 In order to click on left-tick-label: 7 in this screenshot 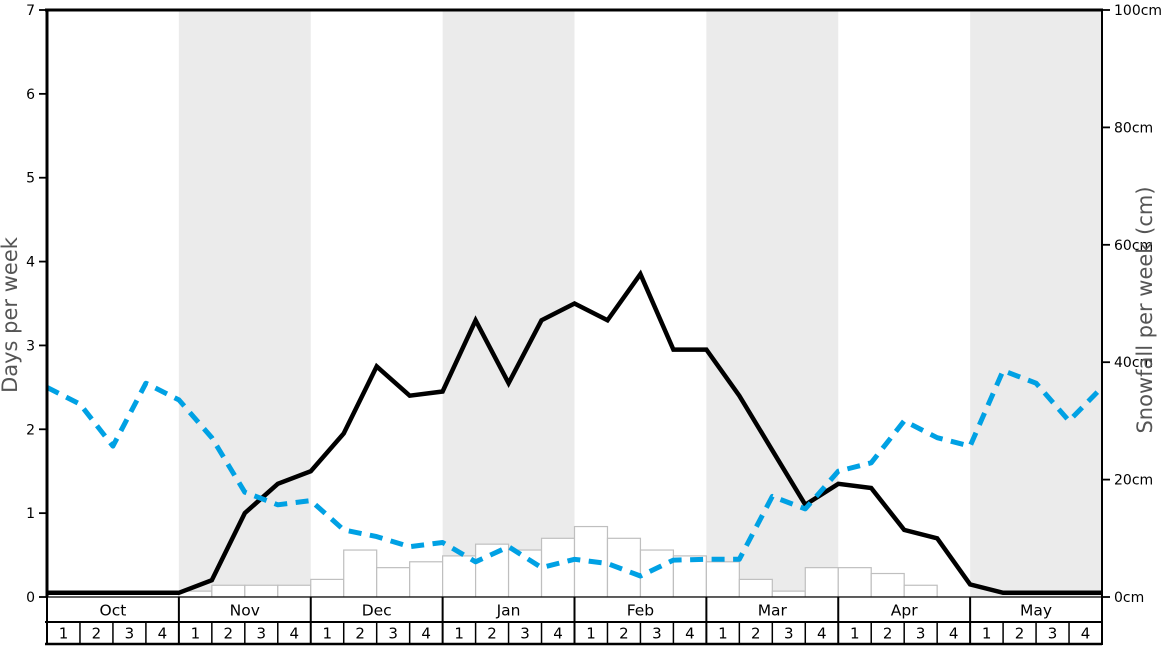, I will do `click(30, 11)`.